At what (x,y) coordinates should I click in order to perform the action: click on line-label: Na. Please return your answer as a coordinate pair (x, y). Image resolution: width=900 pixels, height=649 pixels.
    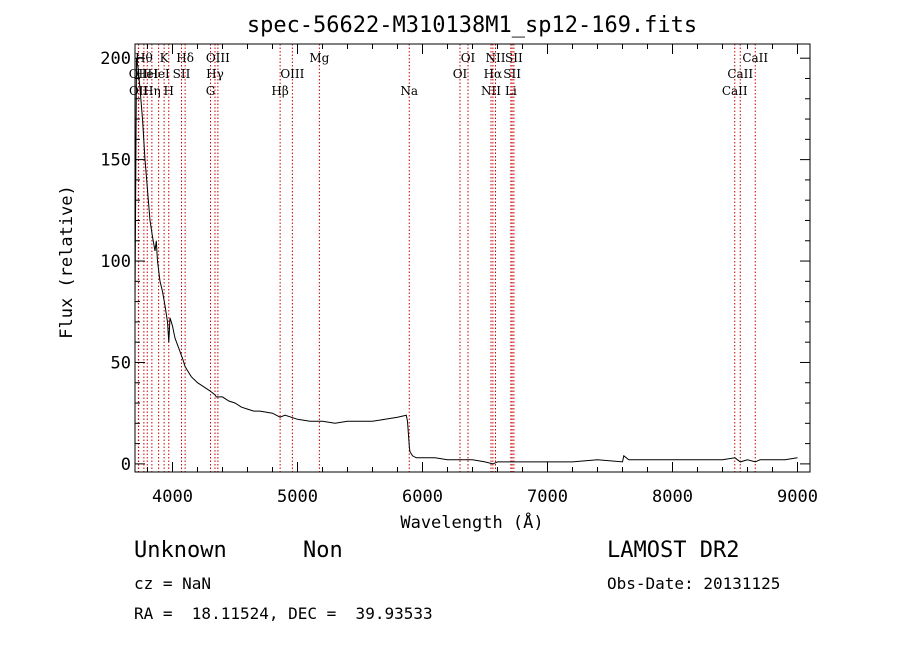
    Looking at the image, I should click on (409, 91).